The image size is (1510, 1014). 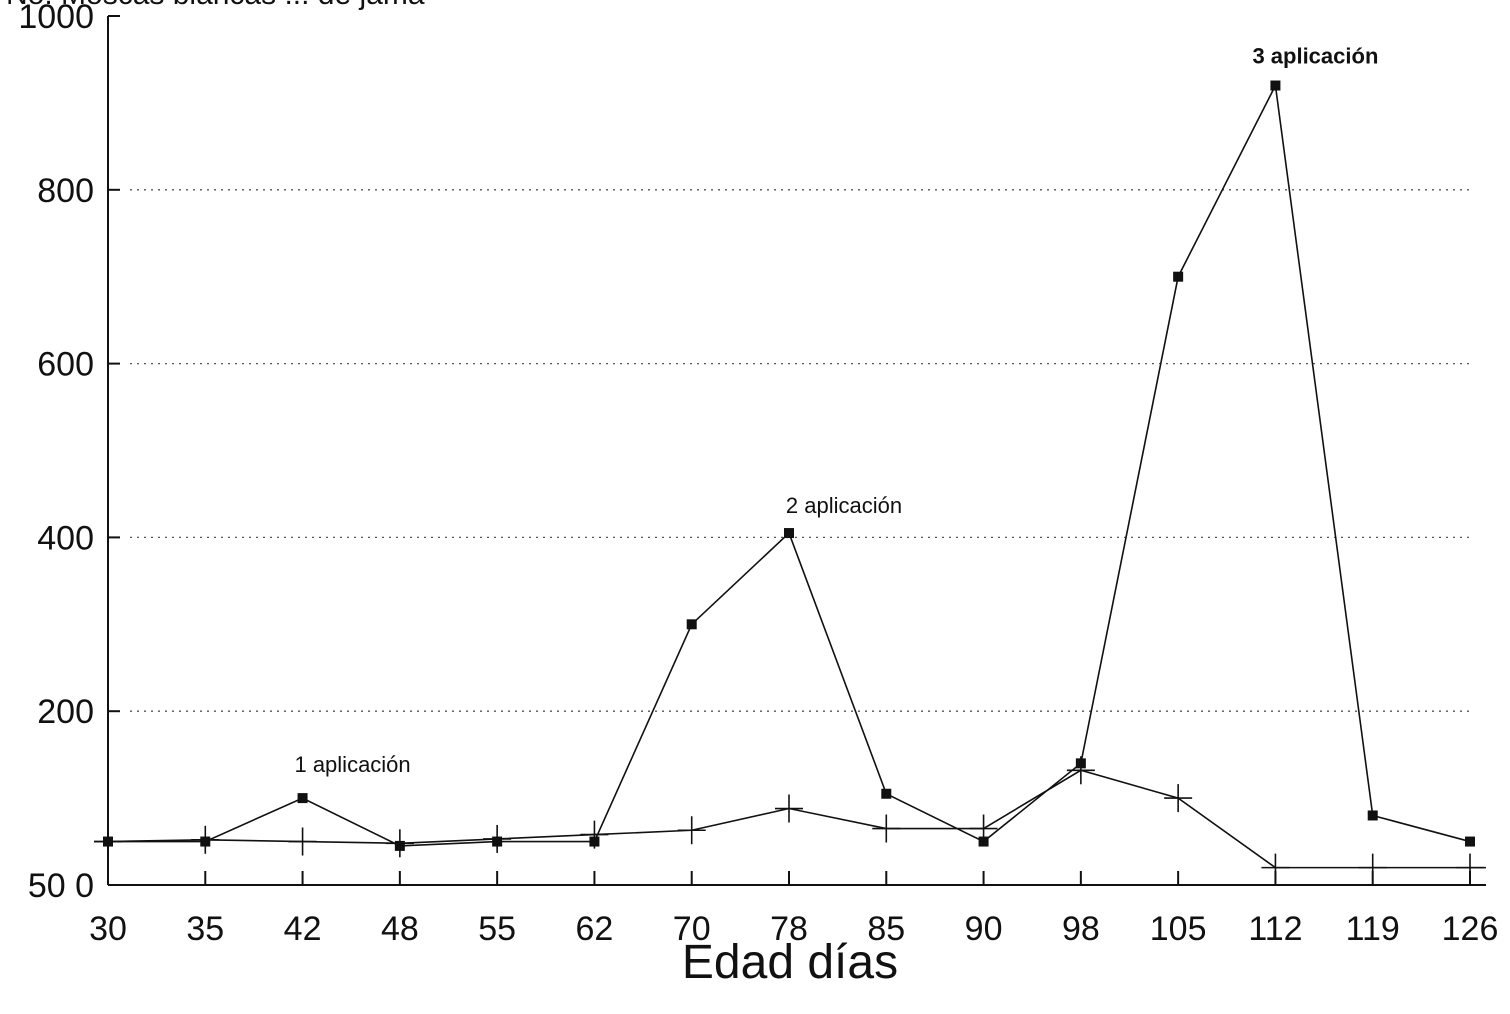 What do you see at coordinates (61, 886) in the screenshot?
I see `y-tick-label: 50 0` at bounding box center [61, 886].